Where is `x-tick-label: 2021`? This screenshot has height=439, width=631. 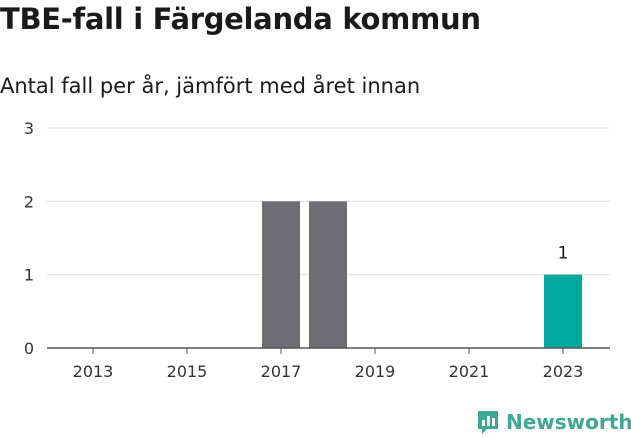
x-tick-label: 2021 is located at coordinates (469, 371).